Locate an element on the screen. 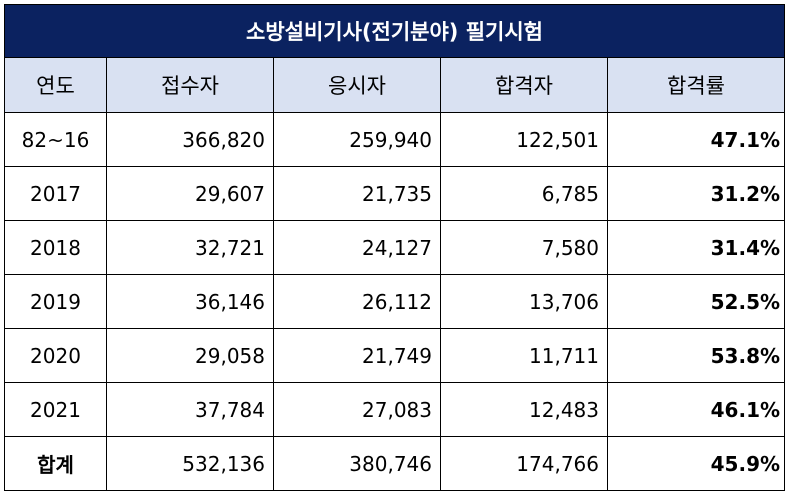 This screenshot has height=497, width=788. examinees-cell: 21,735 is located at coordinates (357, 193).